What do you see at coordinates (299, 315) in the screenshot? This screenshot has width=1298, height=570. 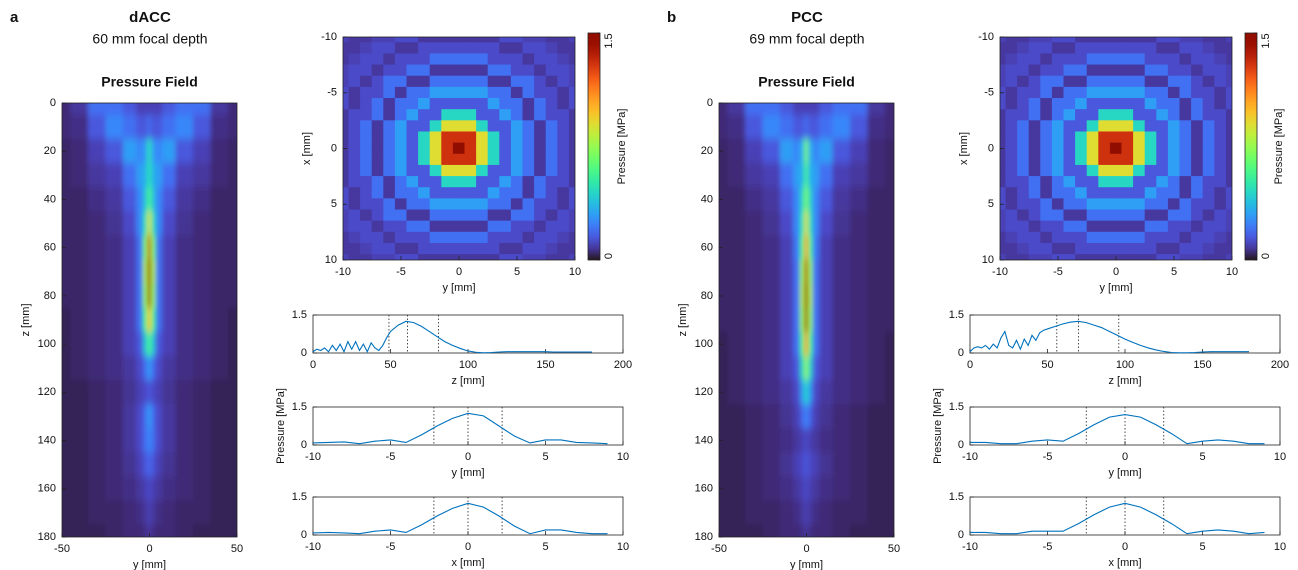 I see `y-tick-label: 1.5` at bounding box center [299, 315].